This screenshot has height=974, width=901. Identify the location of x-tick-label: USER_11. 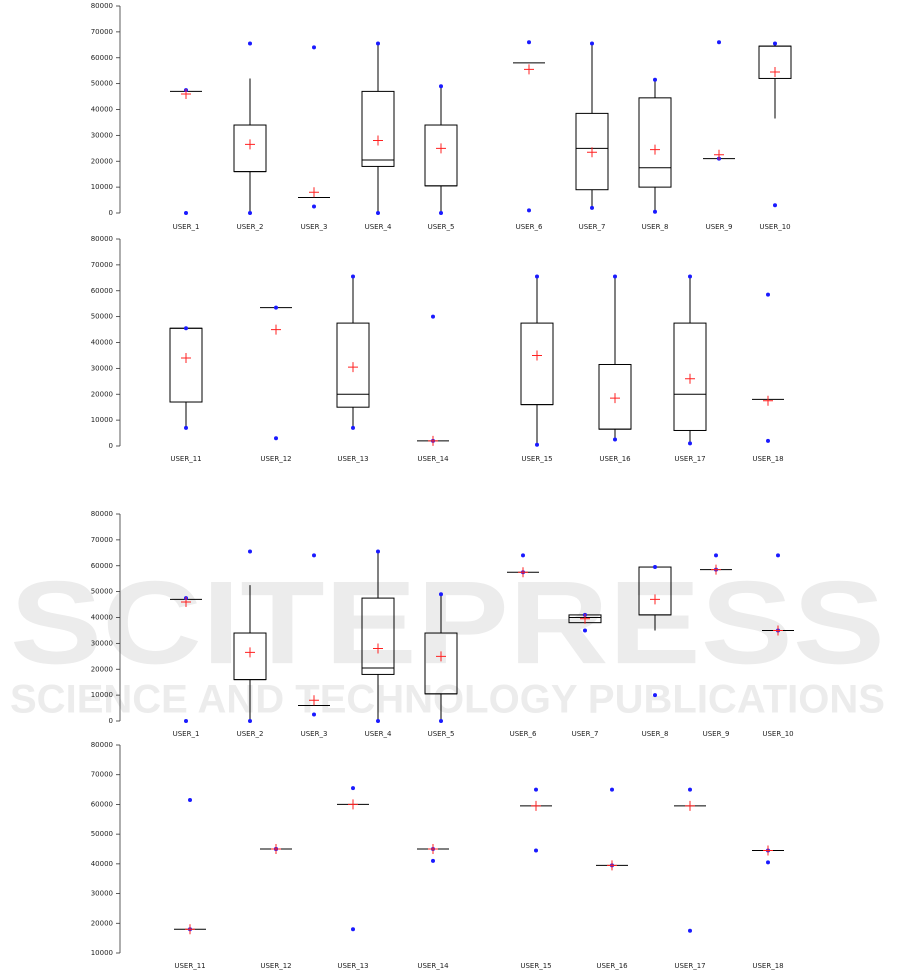
(189, 966).